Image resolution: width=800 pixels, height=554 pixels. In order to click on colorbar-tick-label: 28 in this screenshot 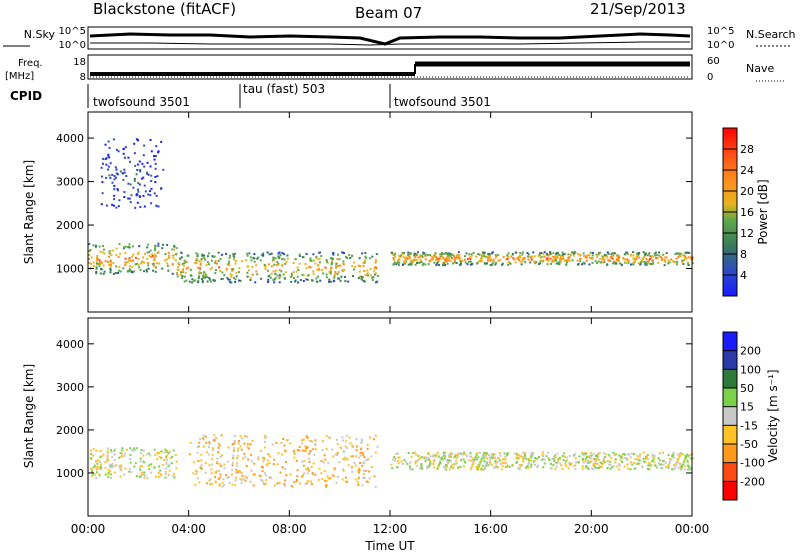, I will do `click(747, 149)`.